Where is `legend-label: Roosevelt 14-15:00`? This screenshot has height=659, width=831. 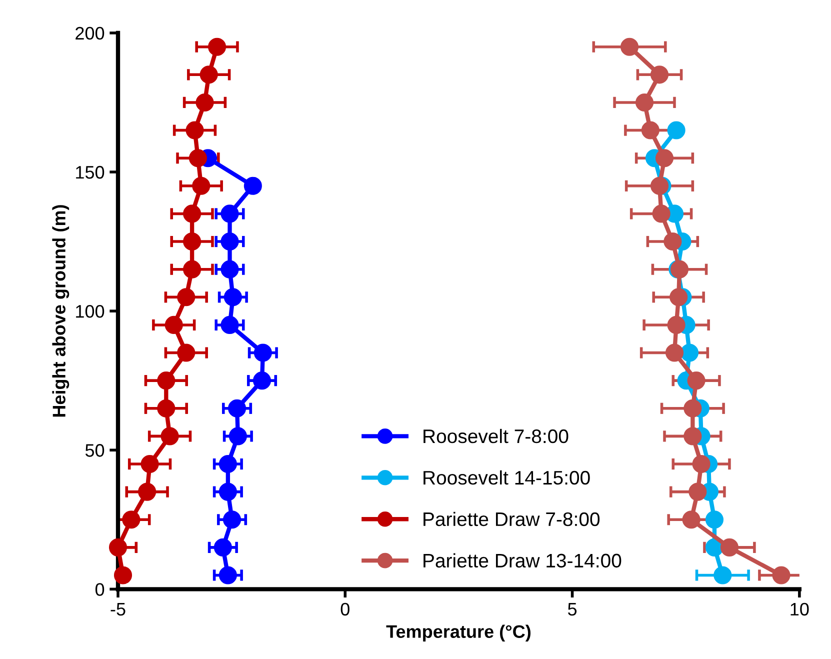 legend-label: Roosevelt 14-15:00 is located at coordinates (507, 477).